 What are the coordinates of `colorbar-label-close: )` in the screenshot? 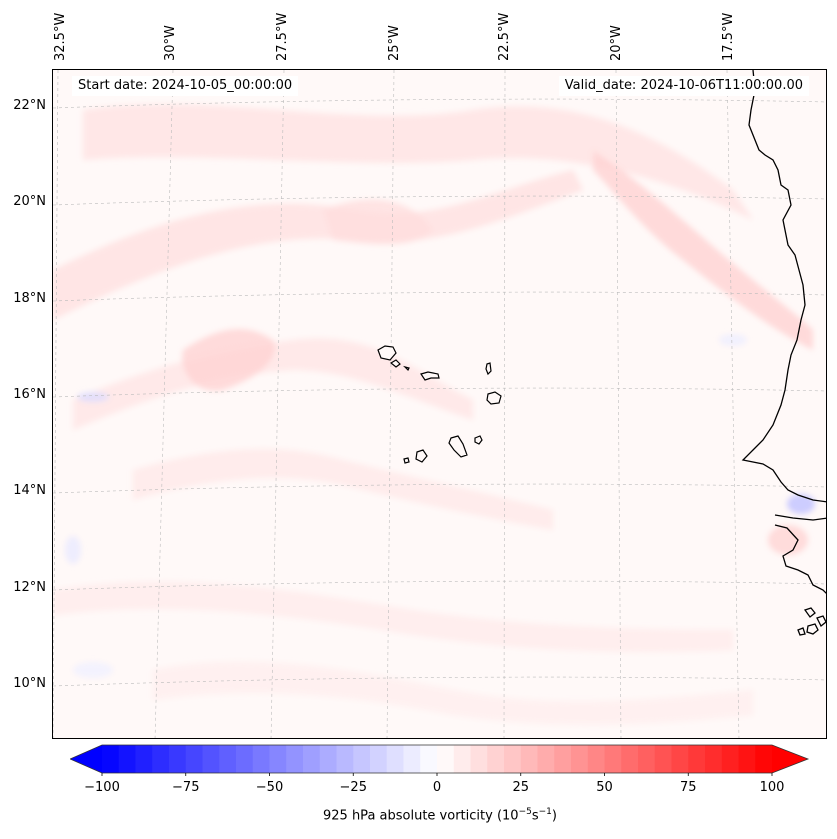 It's located at (554, 816).